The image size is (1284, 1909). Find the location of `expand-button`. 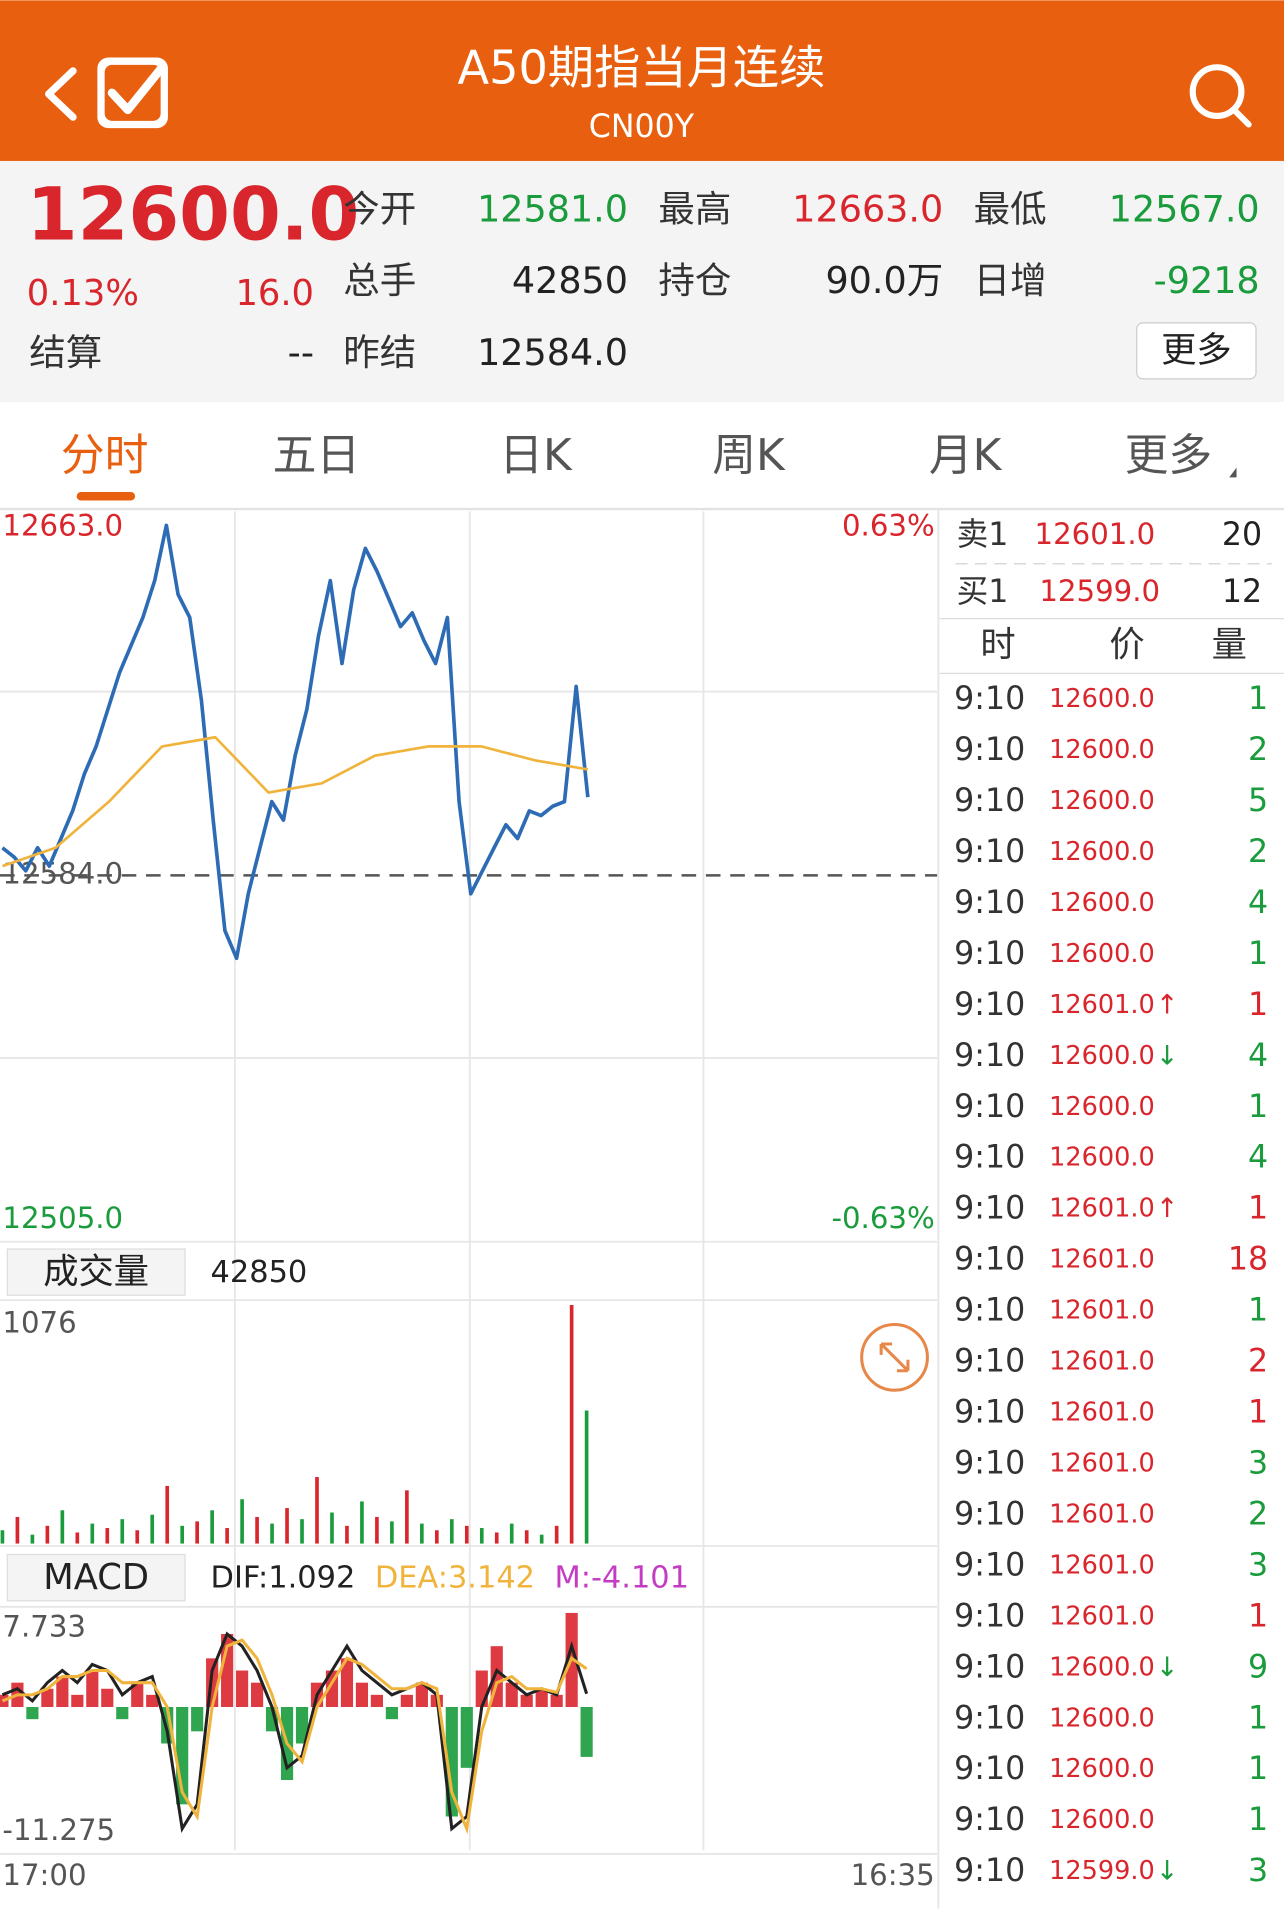

expand-button is located at coordinates (894, 1357).